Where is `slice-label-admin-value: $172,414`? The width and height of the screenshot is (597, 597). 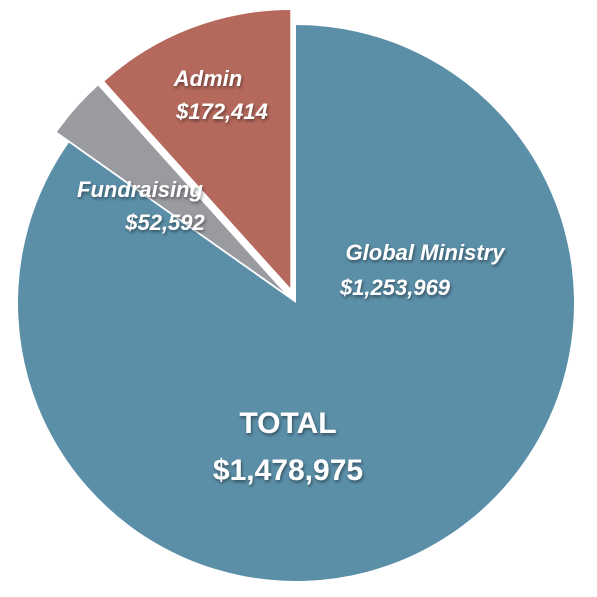
slice-label-admin-value: $172,414 is located at coordinates (221, 111).